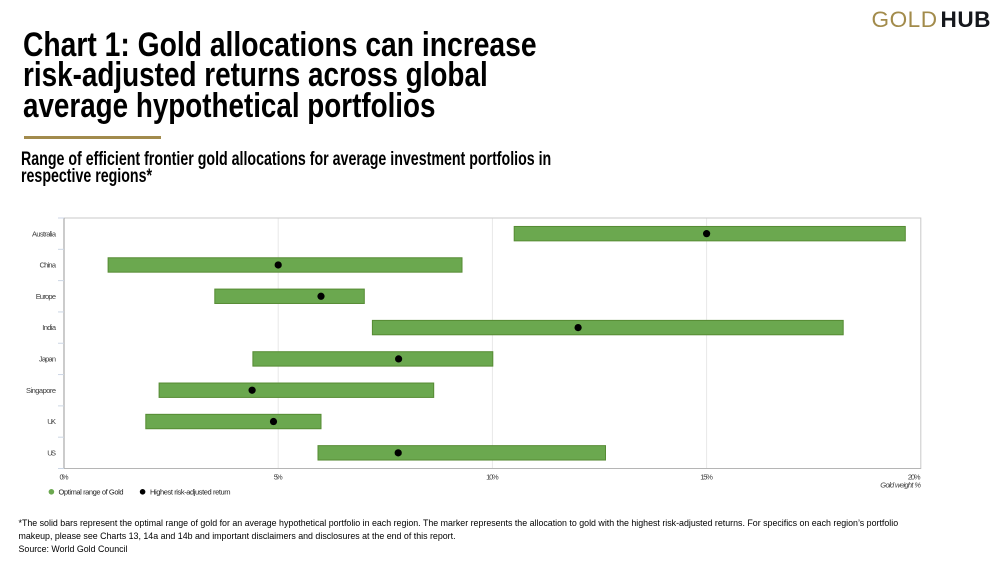  What do you see at coordinates (51, 421) in the screenshot?
I see `svg-text: UK` at bounding box center [51, 421].